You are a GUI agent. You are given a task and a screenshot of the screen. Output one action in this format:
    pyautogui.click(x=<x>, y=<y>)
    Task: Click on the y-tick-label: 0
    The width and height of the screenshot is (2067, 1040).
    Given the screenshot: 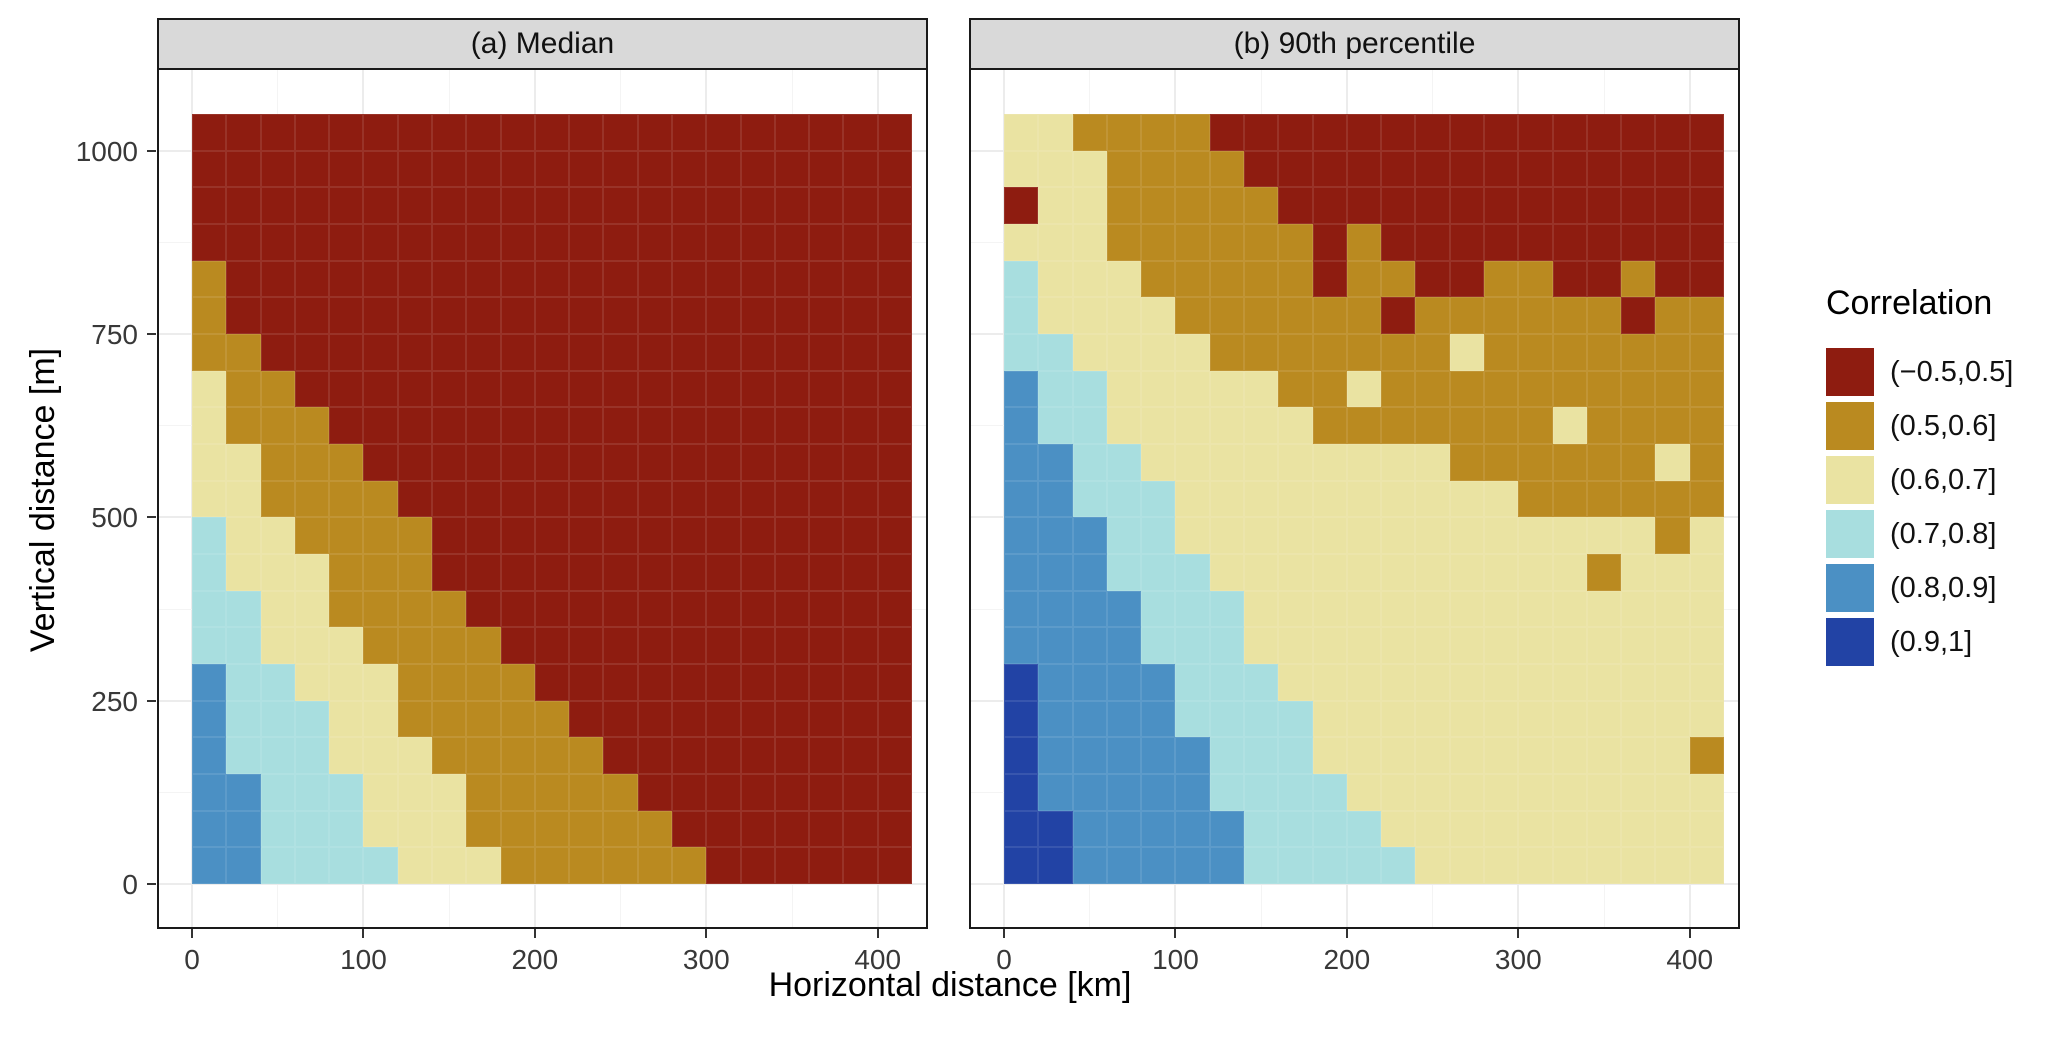 What is the action you would take?
    pyautogui.click(x=130, y=884)
    